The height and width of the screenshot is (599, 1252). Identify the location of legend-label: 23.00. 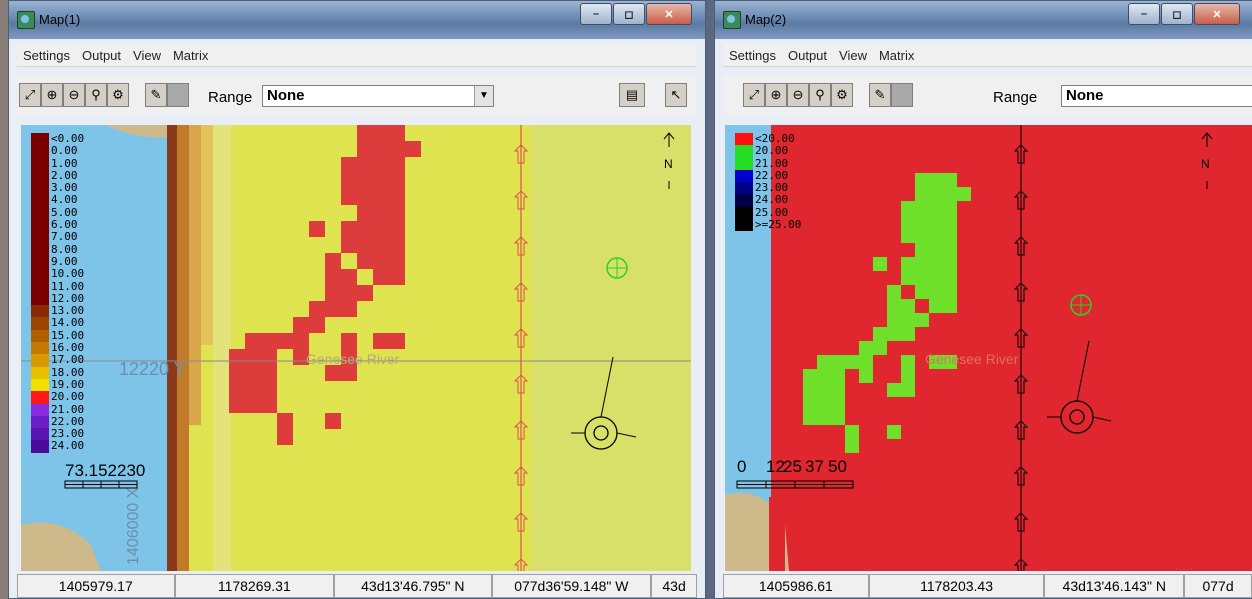
(772, 188).